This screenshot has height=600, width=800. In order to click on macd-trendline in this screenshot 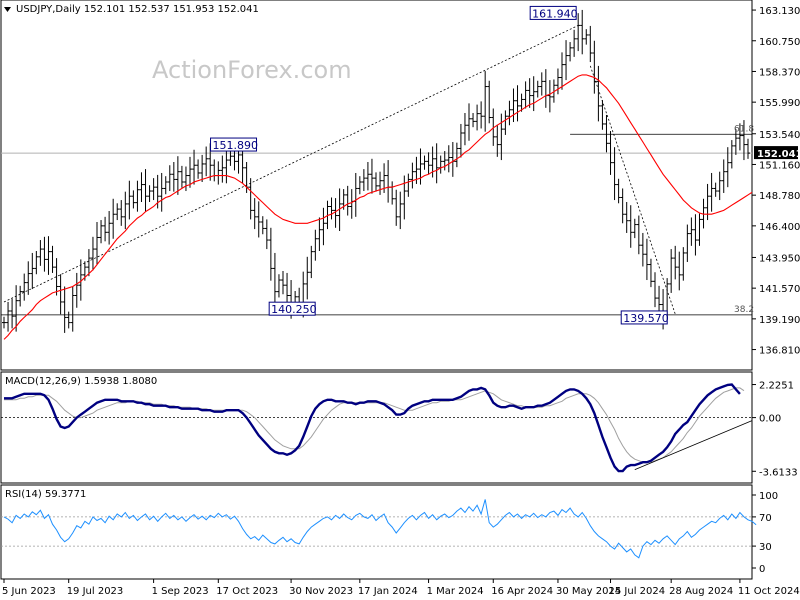, I will do `click(693, 445)`.